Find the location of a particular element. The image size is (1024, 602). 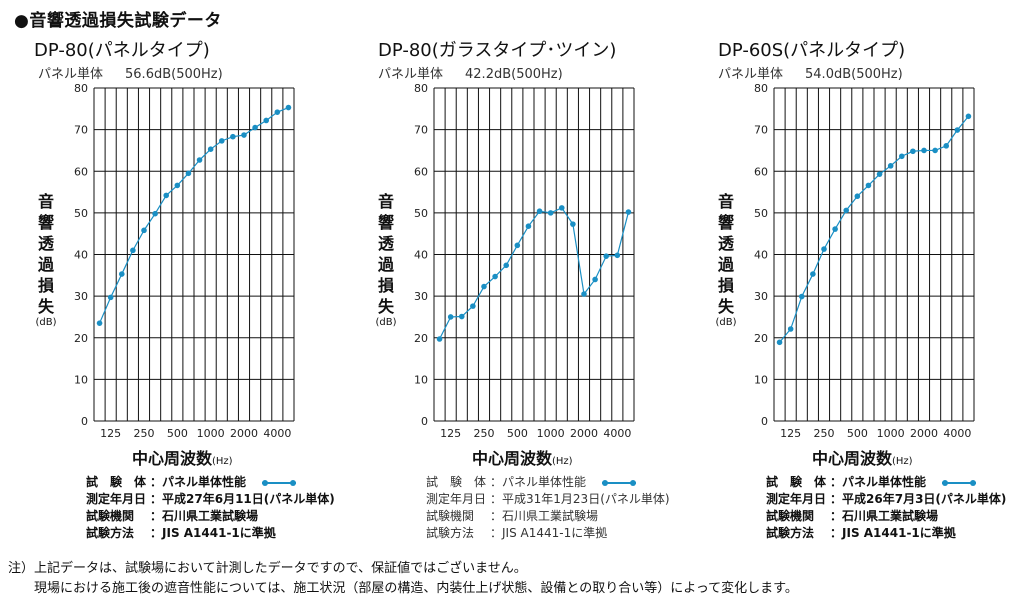

info-row: 試験機関 ：石川県工業試験場 is located at coordinates (886, 516).